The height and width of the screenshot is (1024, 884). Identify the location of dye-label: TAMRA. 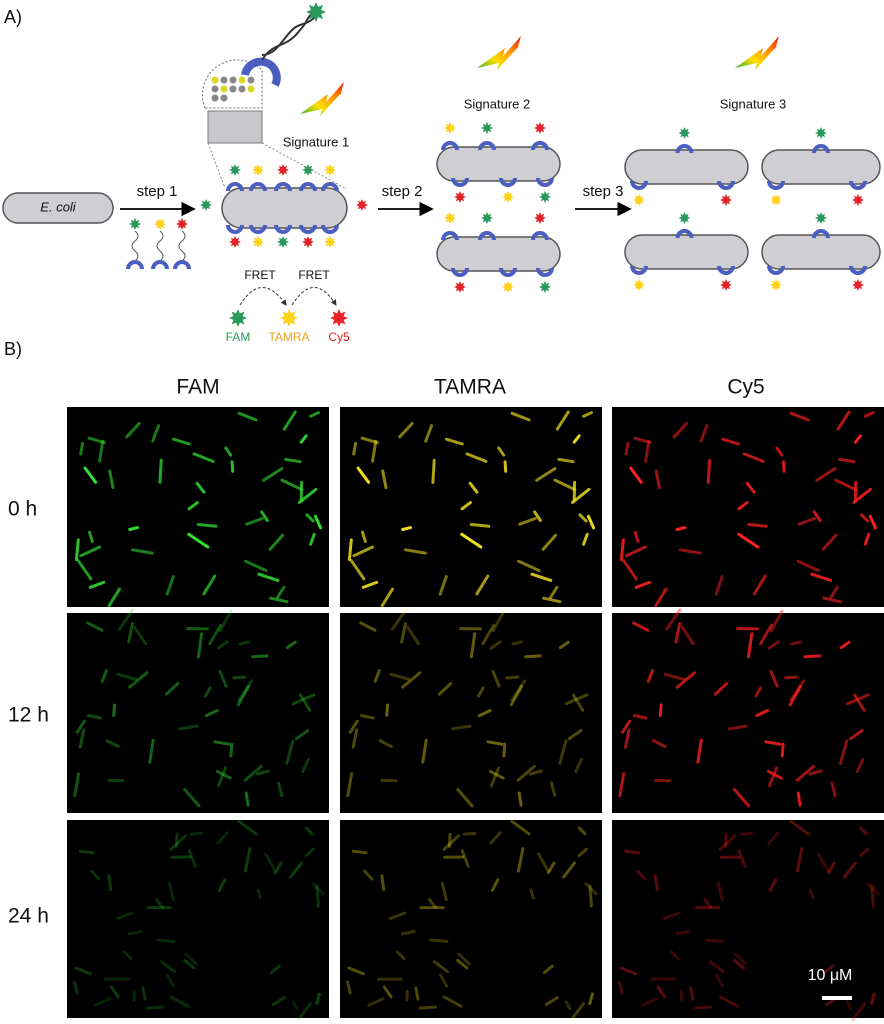
(288, 337).